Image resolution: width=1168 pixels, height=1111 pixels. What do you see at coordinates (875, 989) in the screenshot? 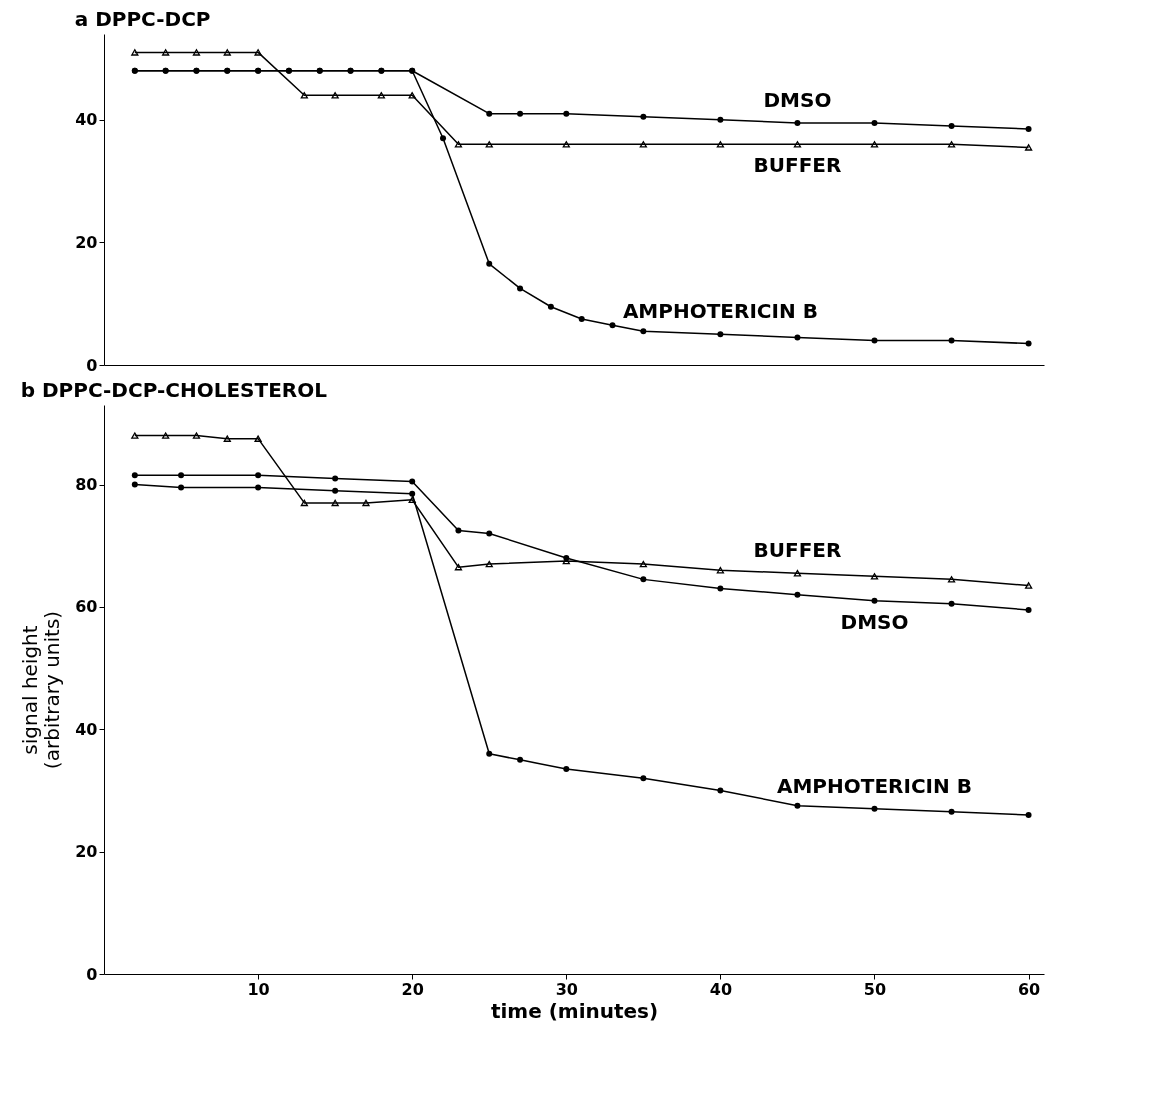
I see `x-tick-label: 50` at bounding box center [875, 989].